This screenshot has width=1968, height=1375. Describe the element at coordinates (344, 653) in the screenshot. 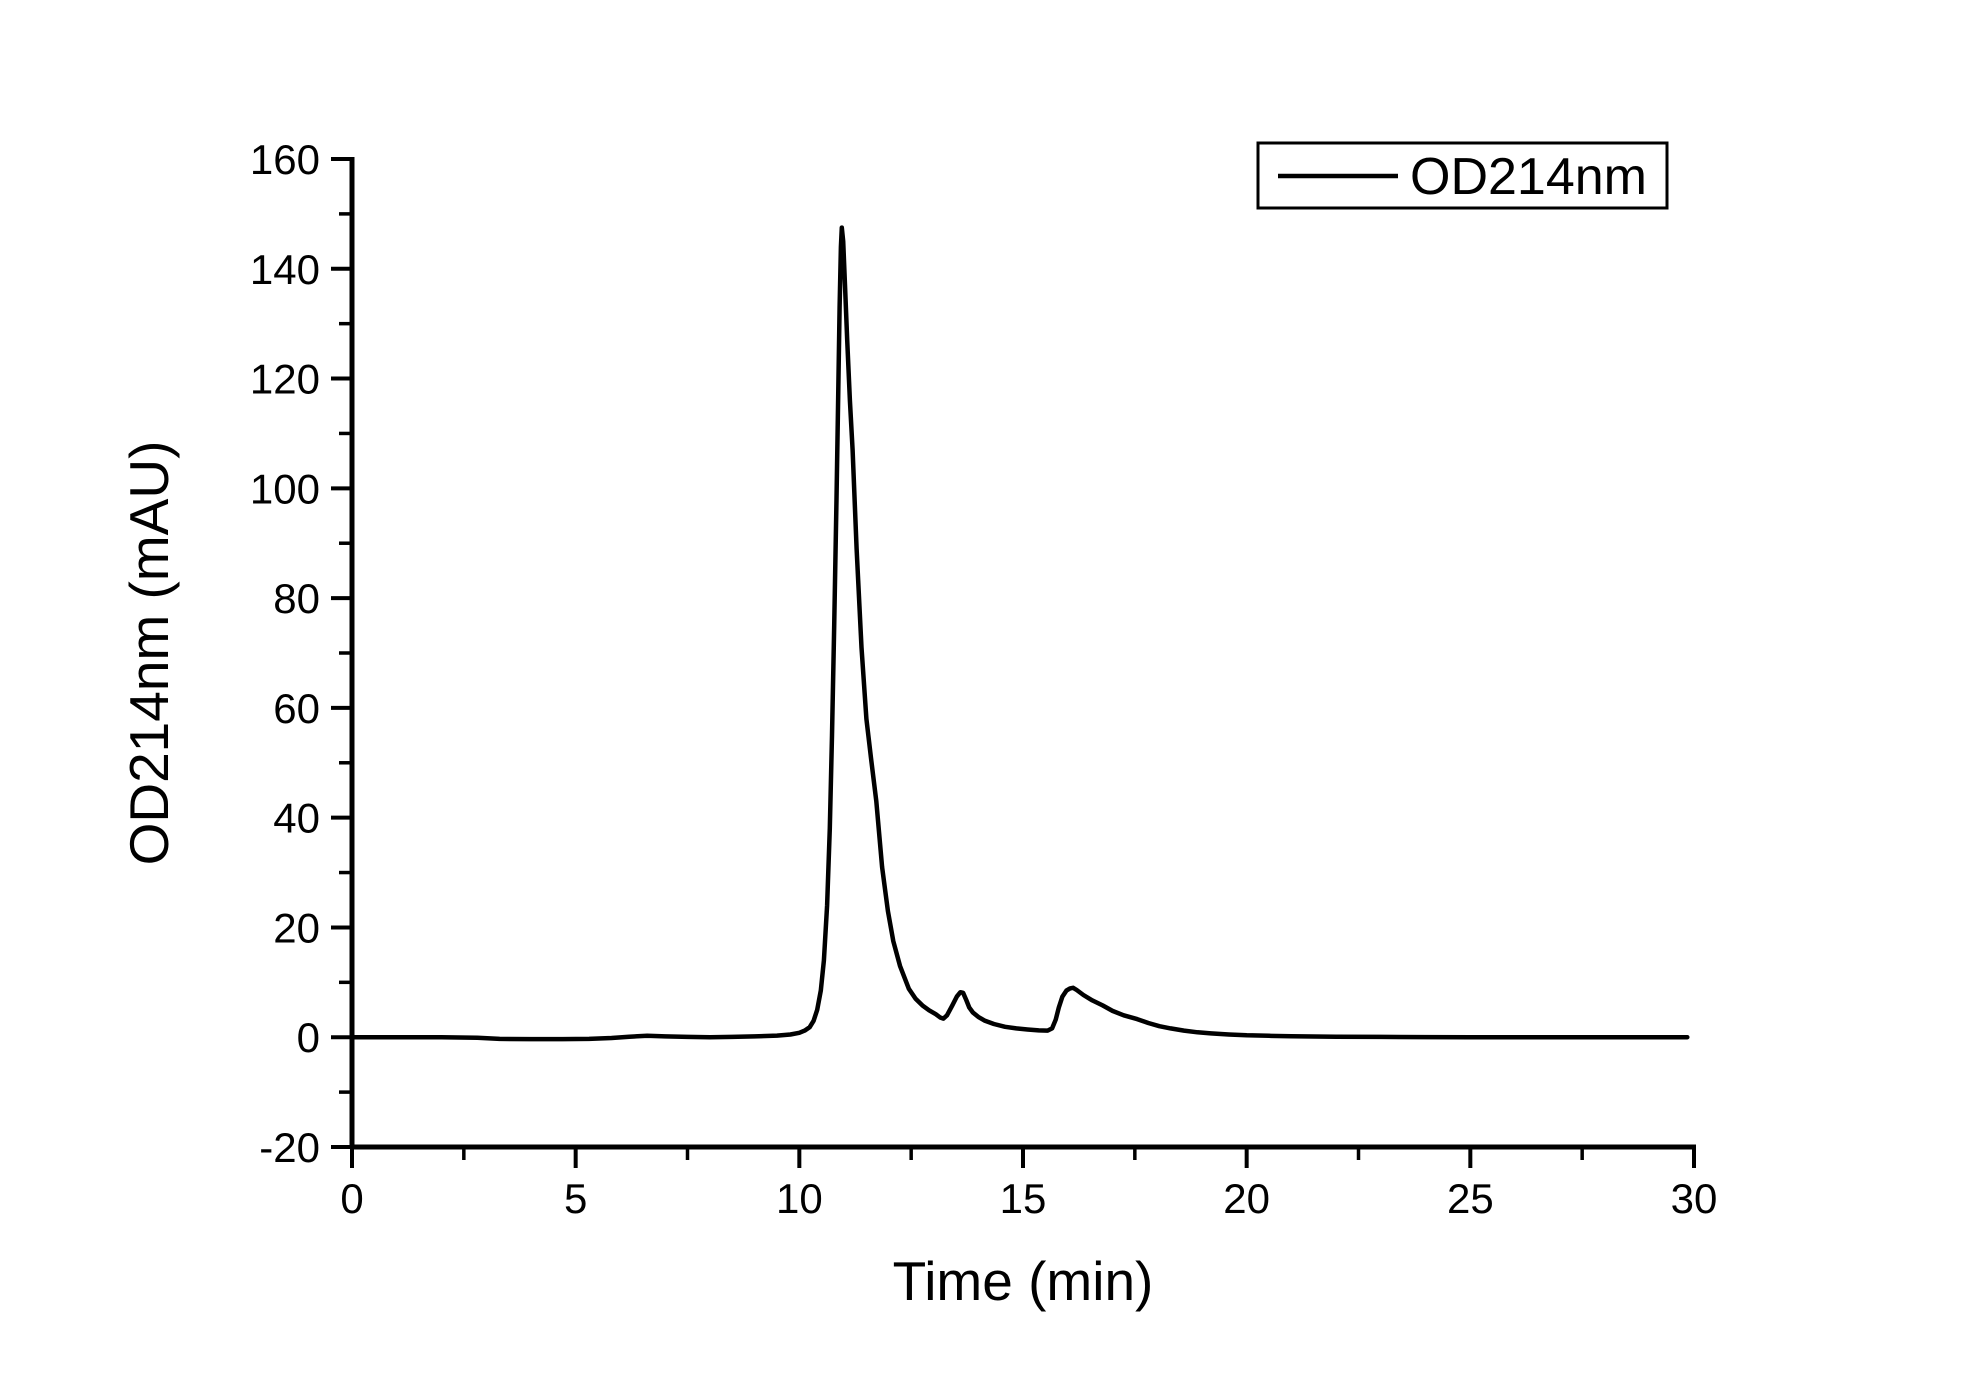

I see `y-axis-minor-ticks` at that location.